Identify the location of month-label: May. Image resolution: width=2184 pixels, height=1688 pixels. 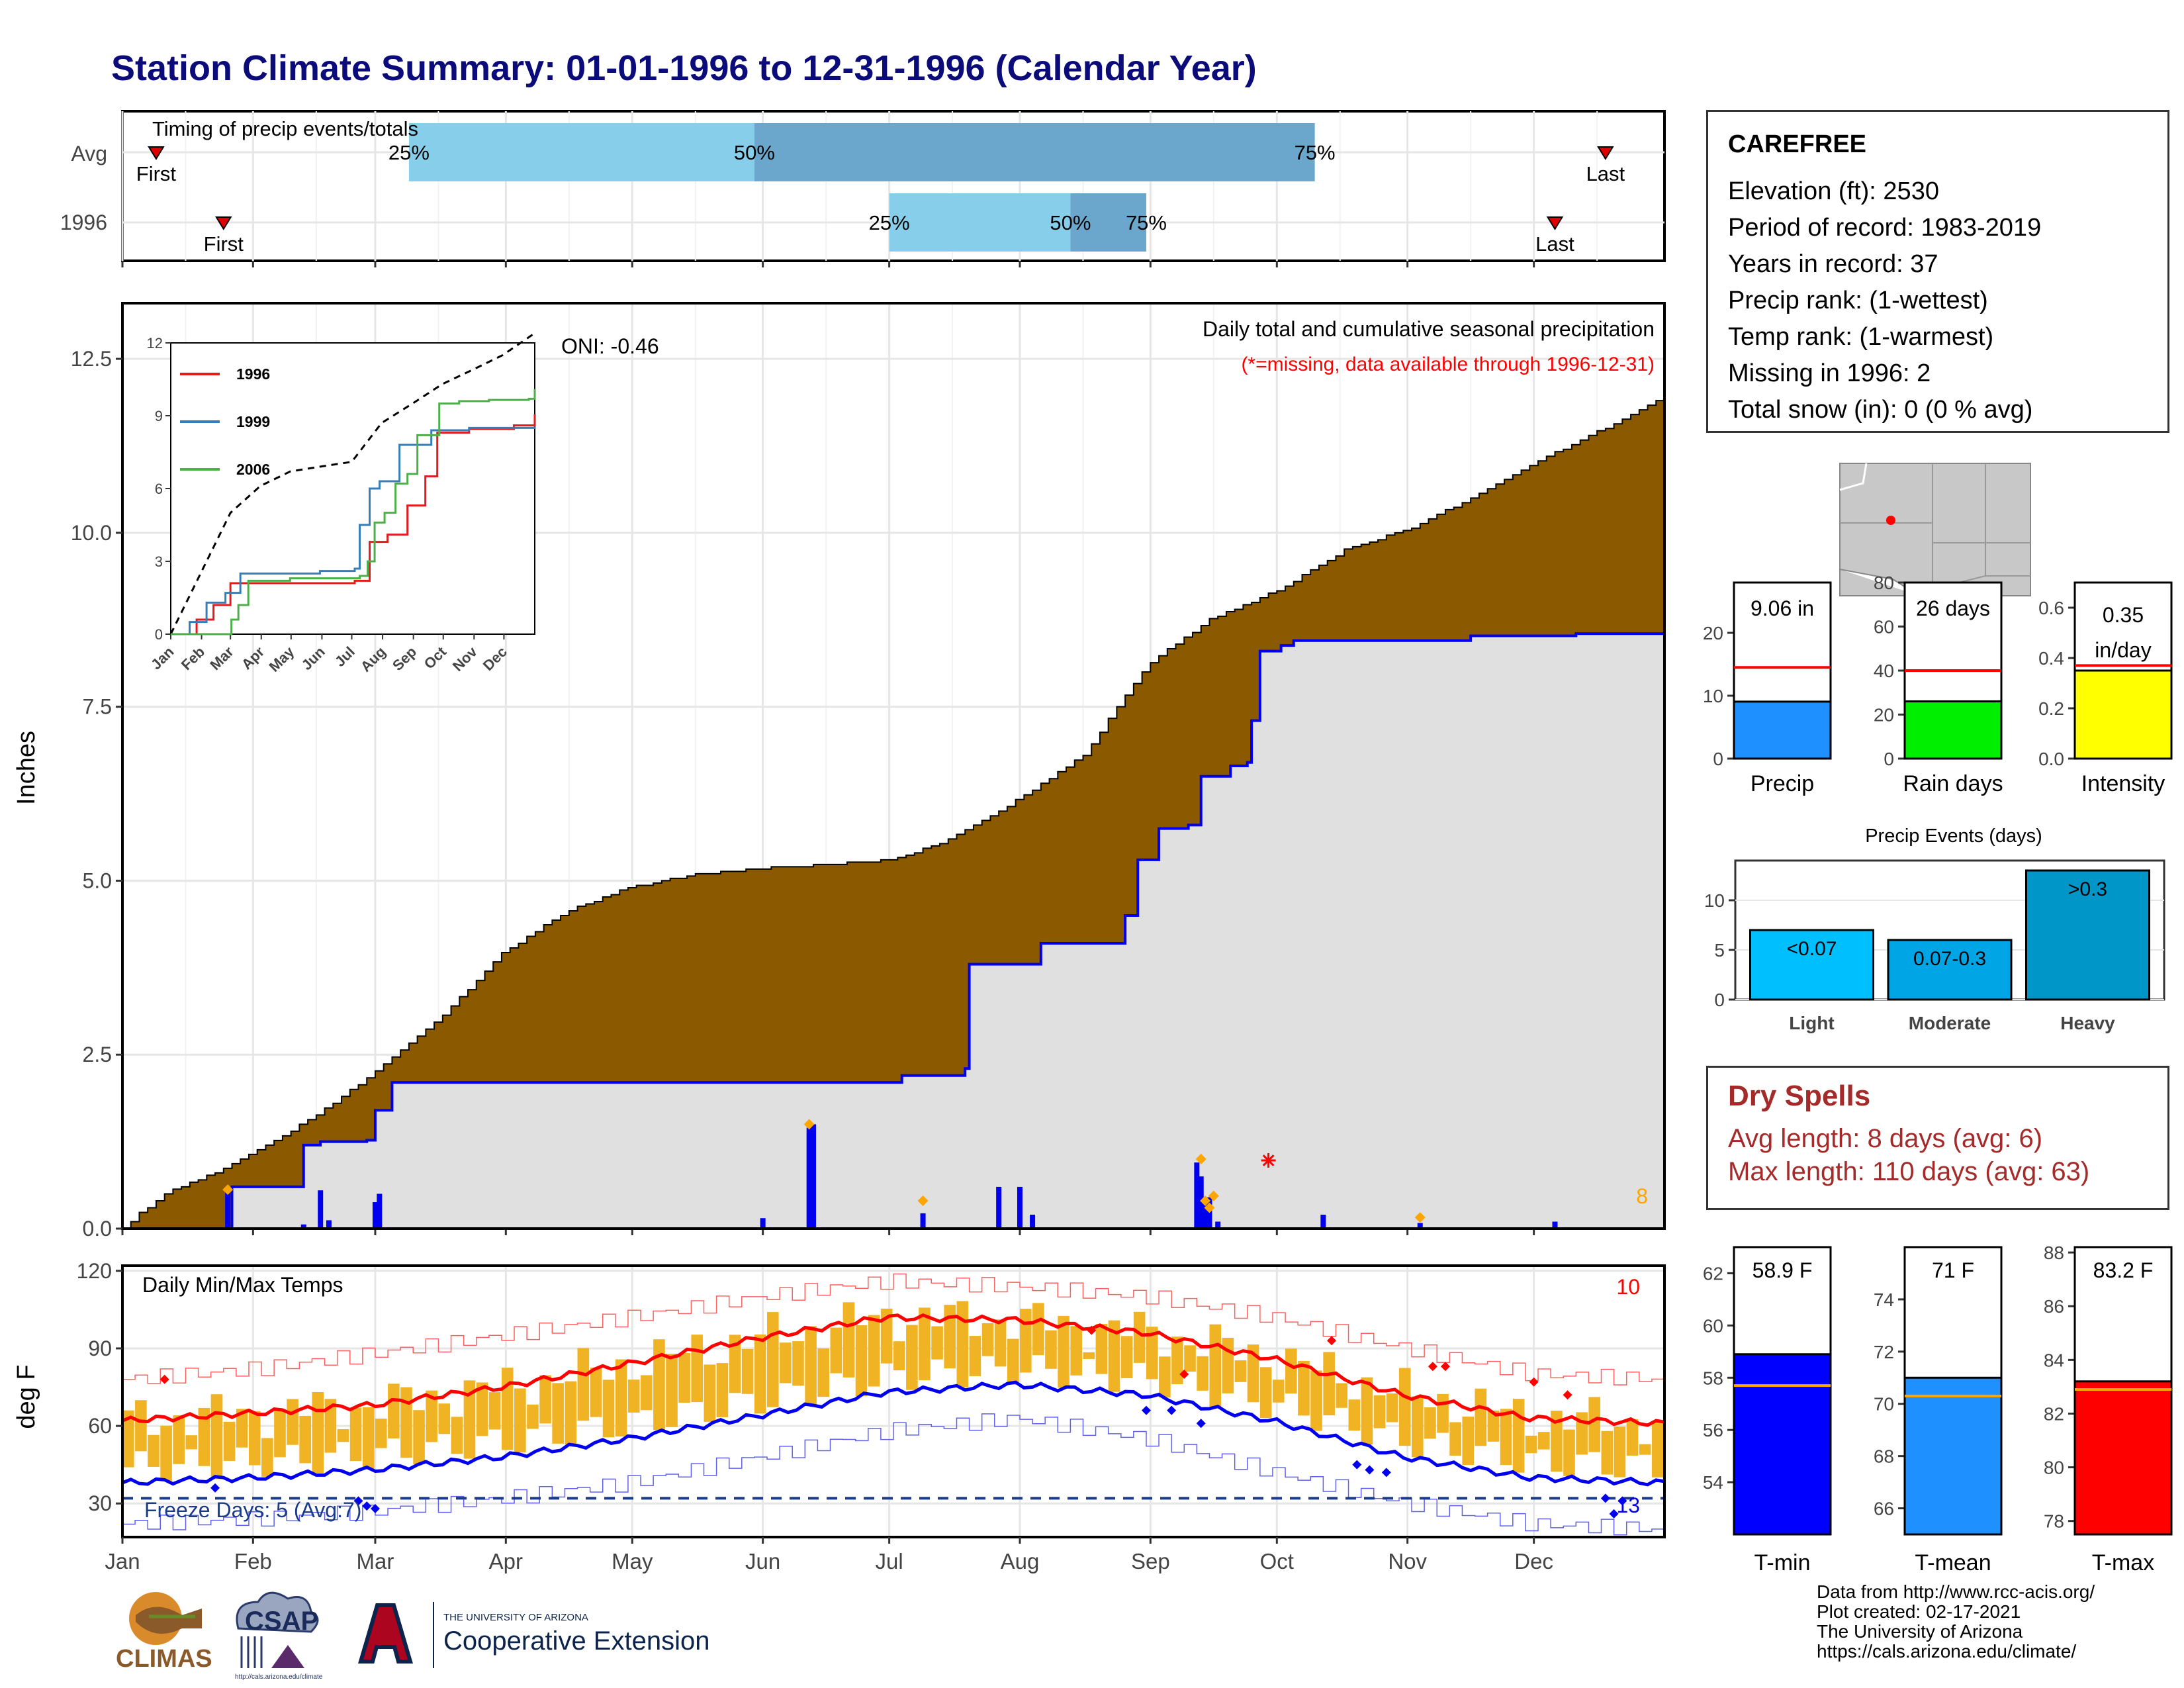
(632, 1561).